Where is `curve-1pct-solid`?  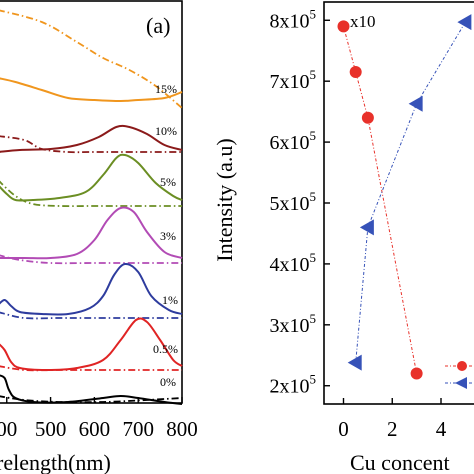 curve-1pct-solid is located at coordinates (91, 289).